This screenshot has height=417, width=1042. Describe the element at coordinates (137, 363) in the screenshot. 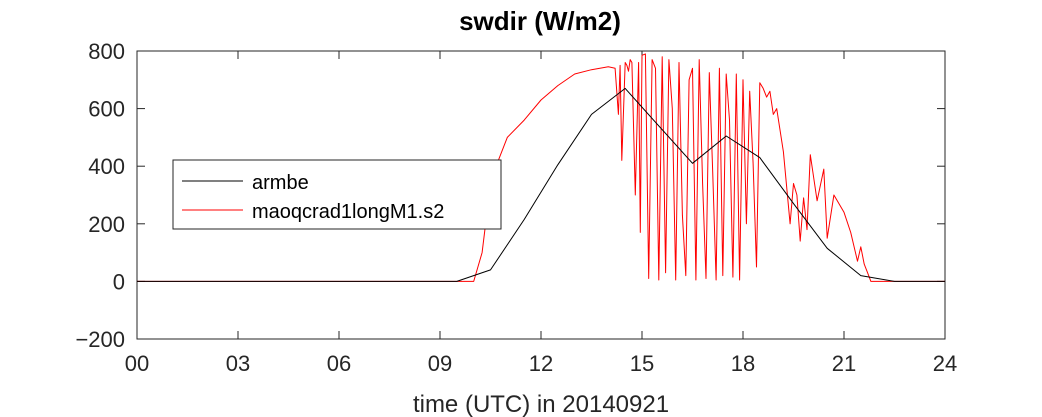

I see `x-tick-label: 00` at that location.